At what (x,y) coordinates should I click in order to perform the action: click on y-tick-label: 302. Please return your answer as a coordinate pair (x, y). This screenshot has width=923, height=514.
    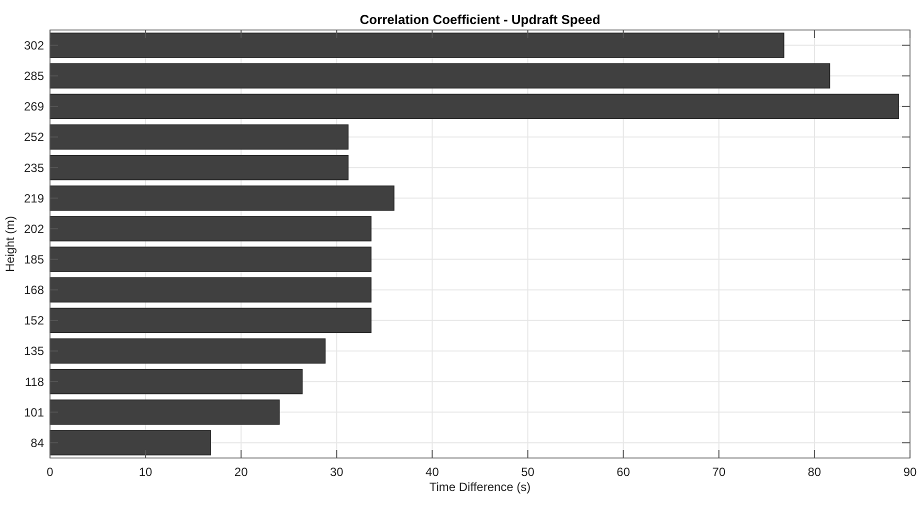
    Looking at the image, I should click on (34, 45).